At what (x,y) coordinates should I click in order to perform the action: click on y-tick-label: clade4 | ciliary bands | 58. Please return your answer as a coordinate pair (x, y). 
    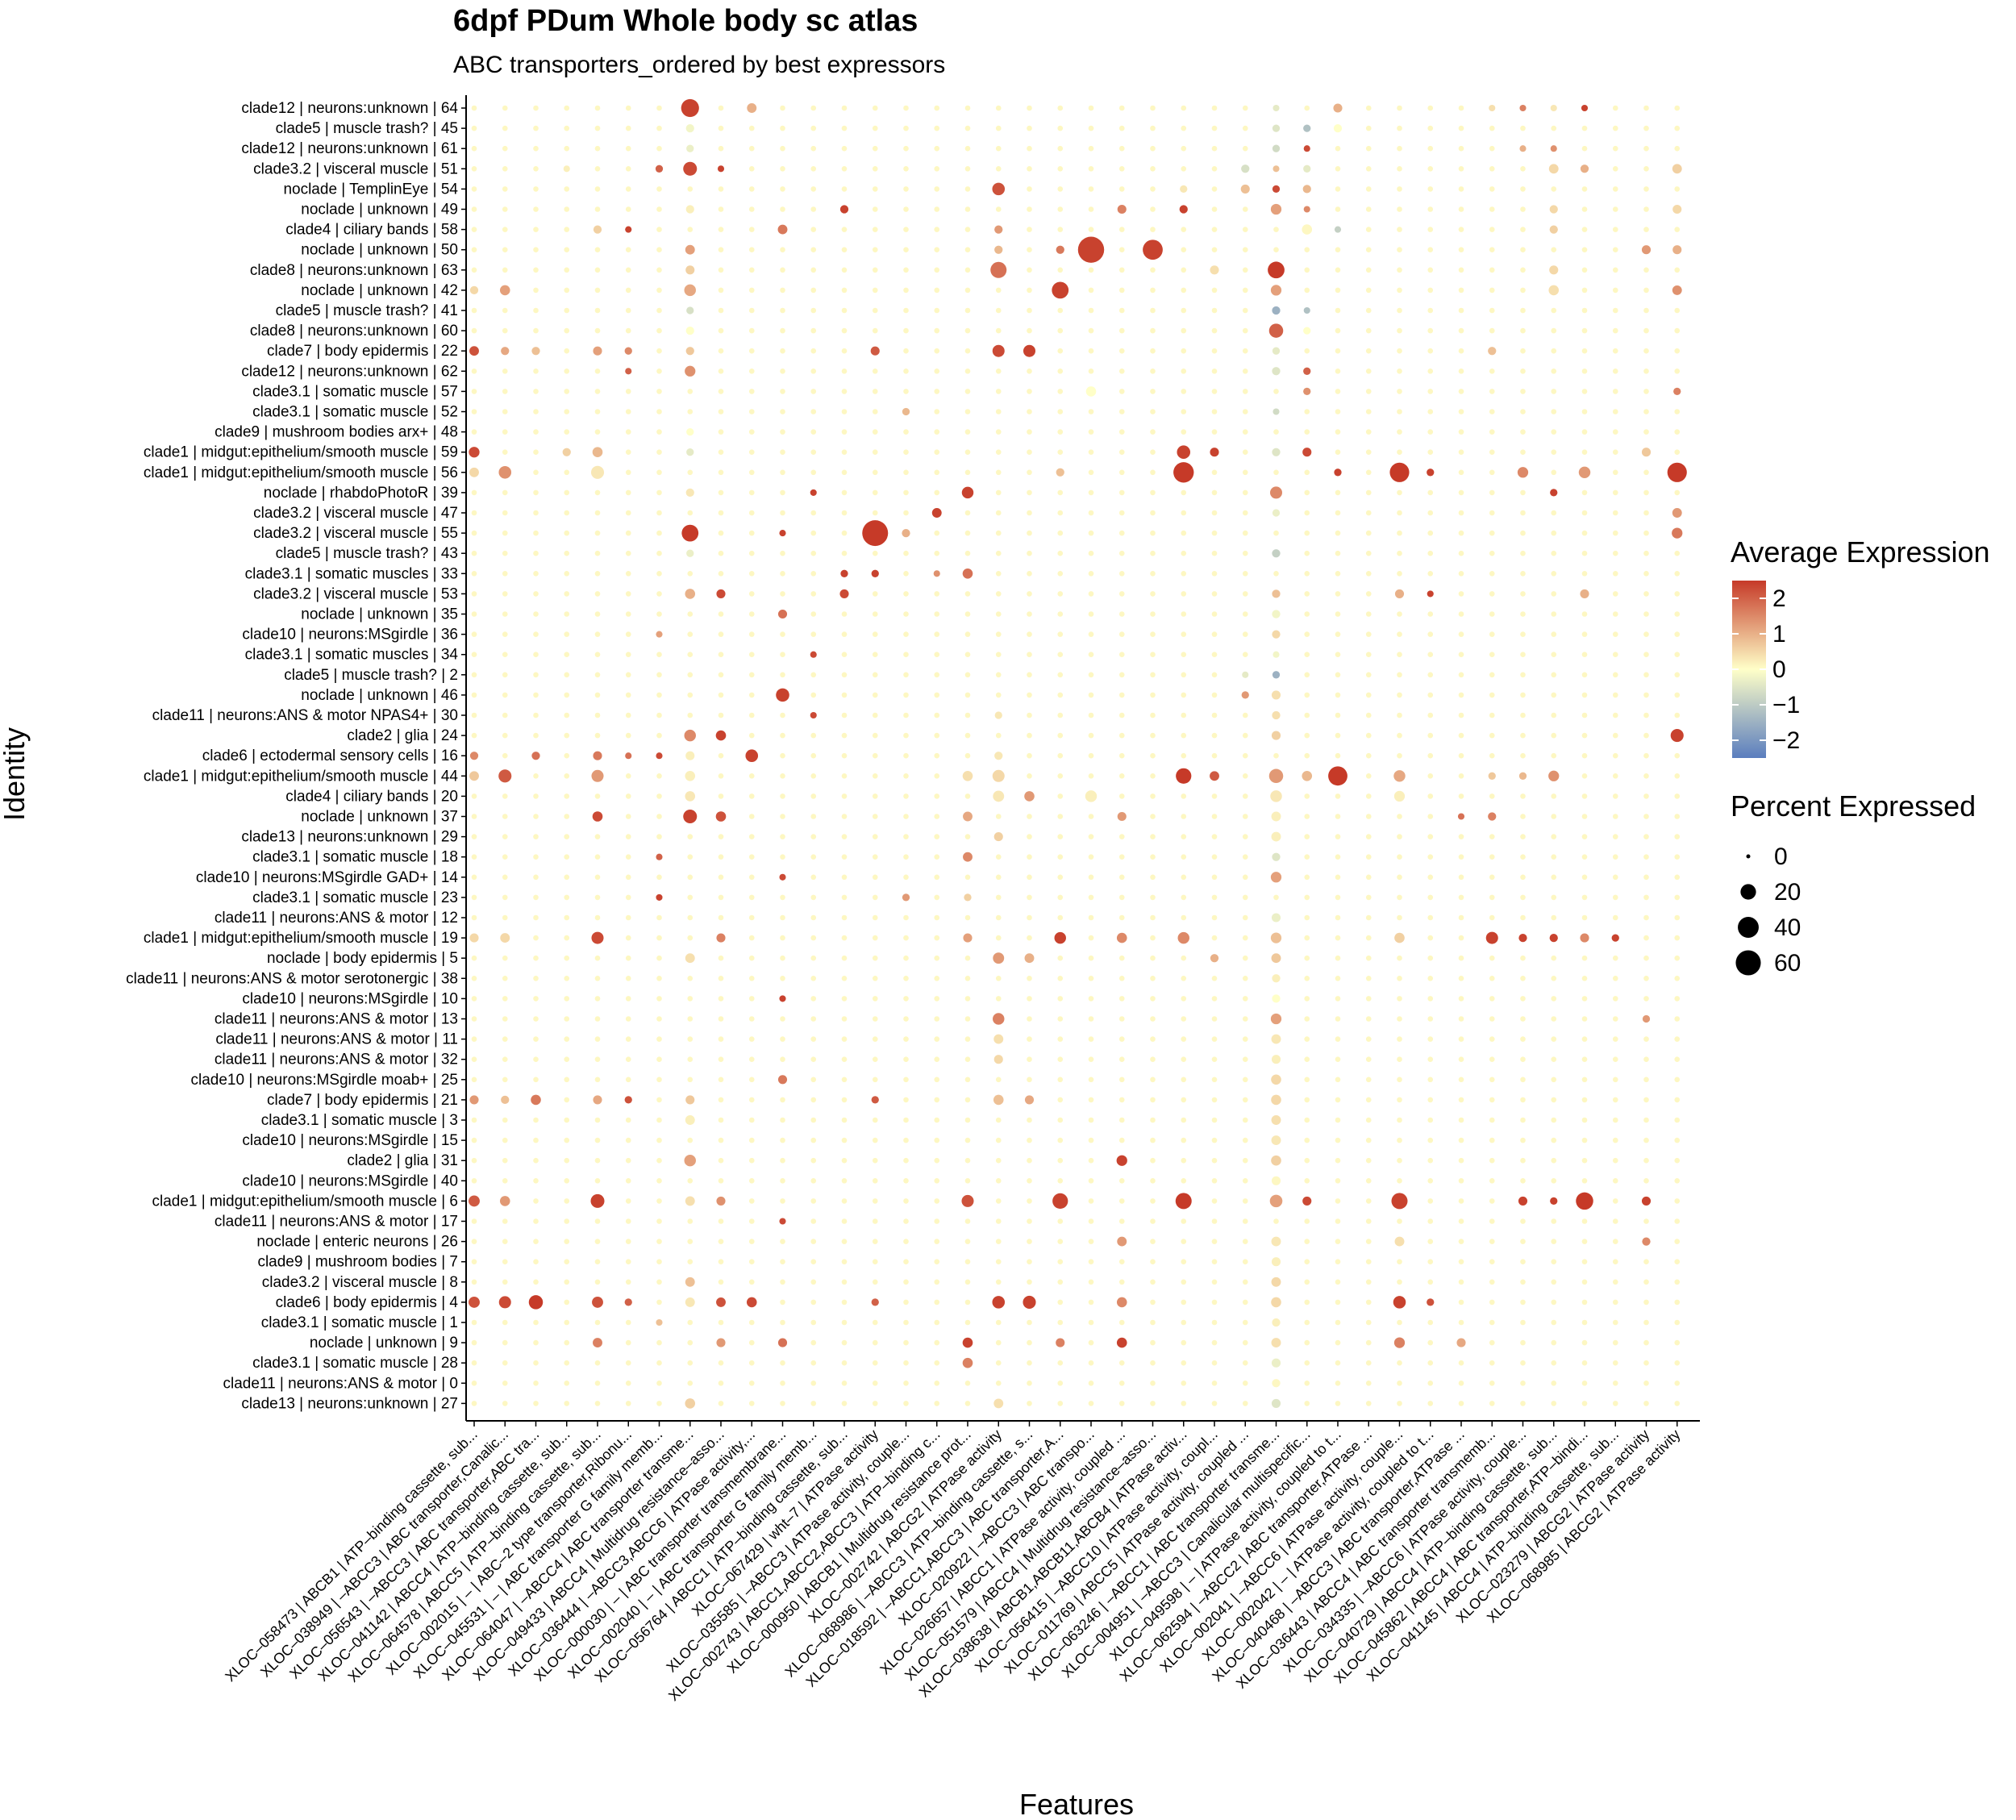
    Looking at the image, I should click on (371, 231).